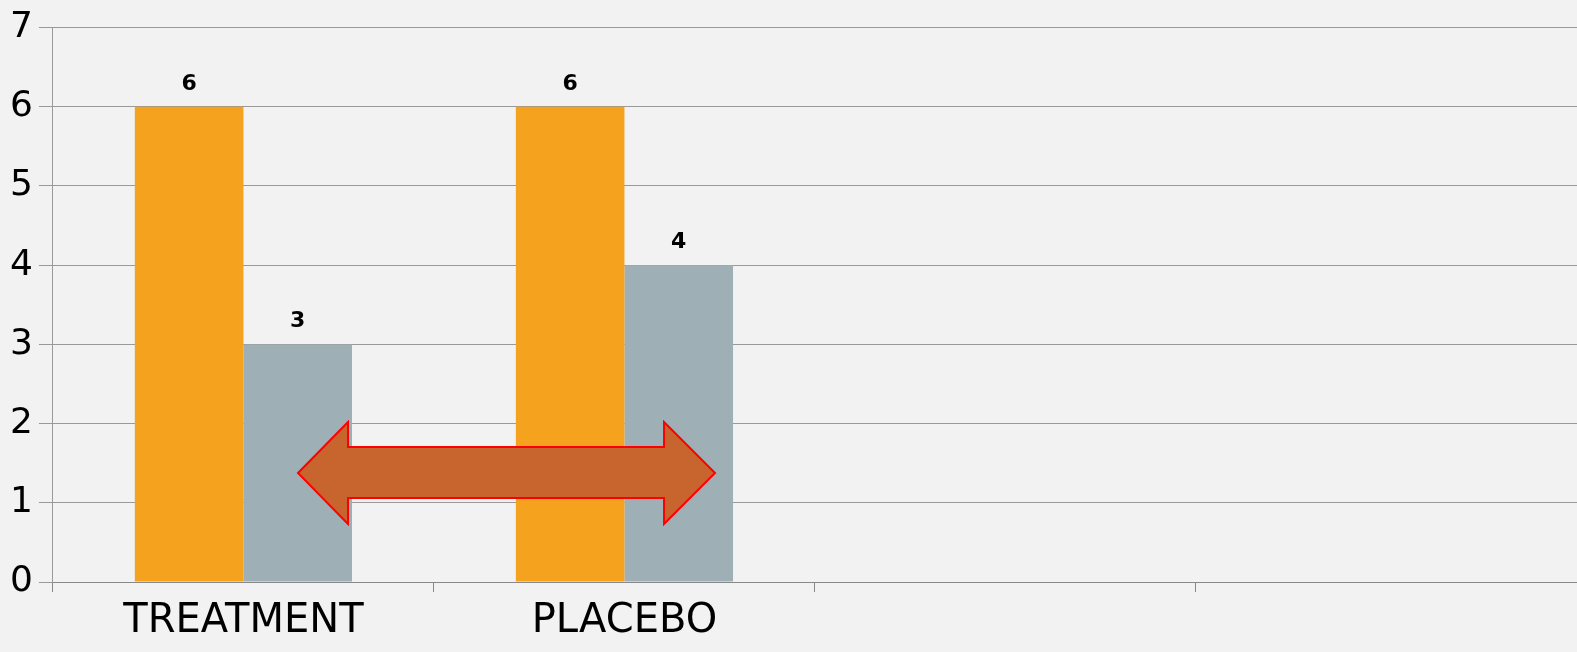 The height and width of the screenshot is (652, 1577). What do you see at coordinates (243, 618) in the screenshot?
I see `x-tick-label: TREATMENT` at bounding box center [243, 618].